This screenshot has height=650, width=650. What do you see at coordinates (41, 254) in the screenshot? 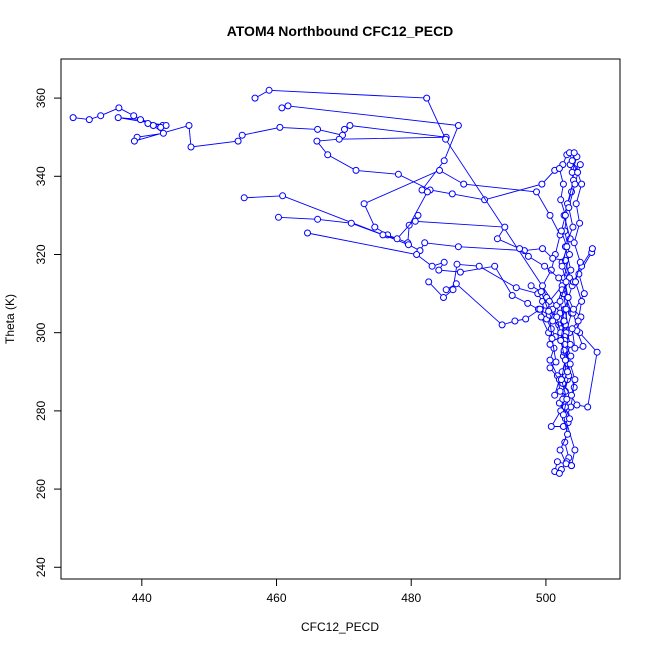
I see `y-tick-label: 320` at bounding box center [41, 254].